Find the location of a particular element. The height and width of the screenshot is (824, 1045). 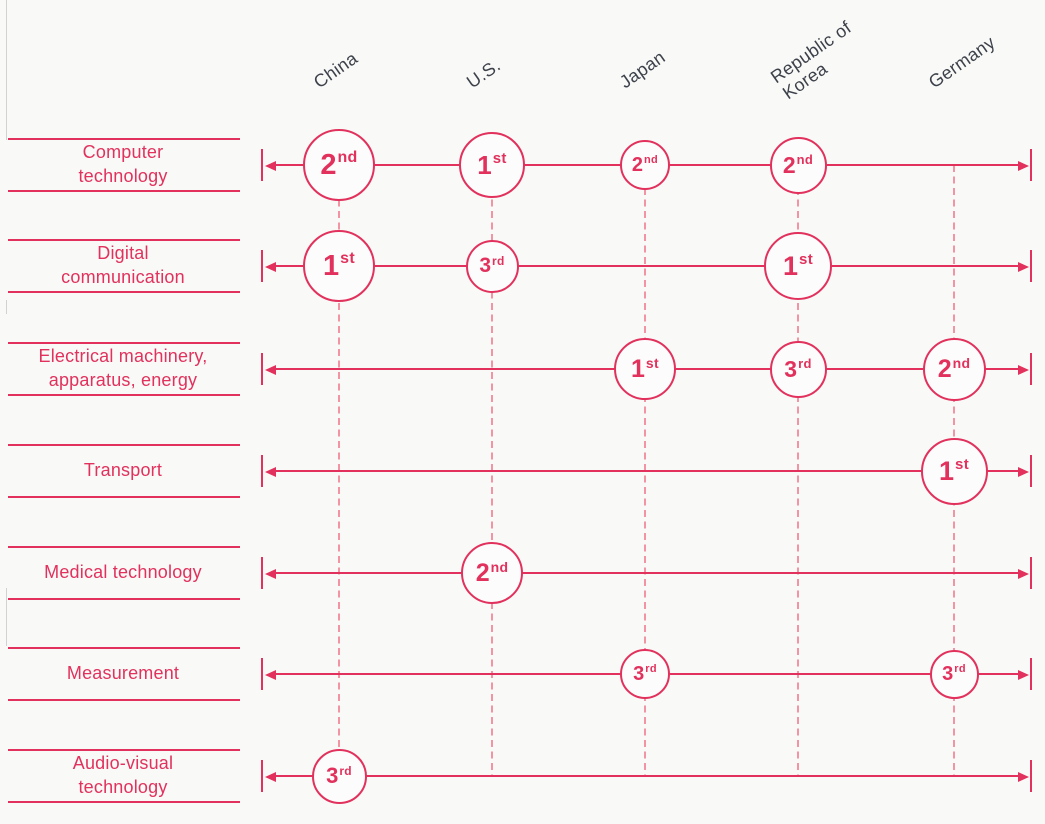

field-row-label: Medical technology is located at coordinates (123, 572).